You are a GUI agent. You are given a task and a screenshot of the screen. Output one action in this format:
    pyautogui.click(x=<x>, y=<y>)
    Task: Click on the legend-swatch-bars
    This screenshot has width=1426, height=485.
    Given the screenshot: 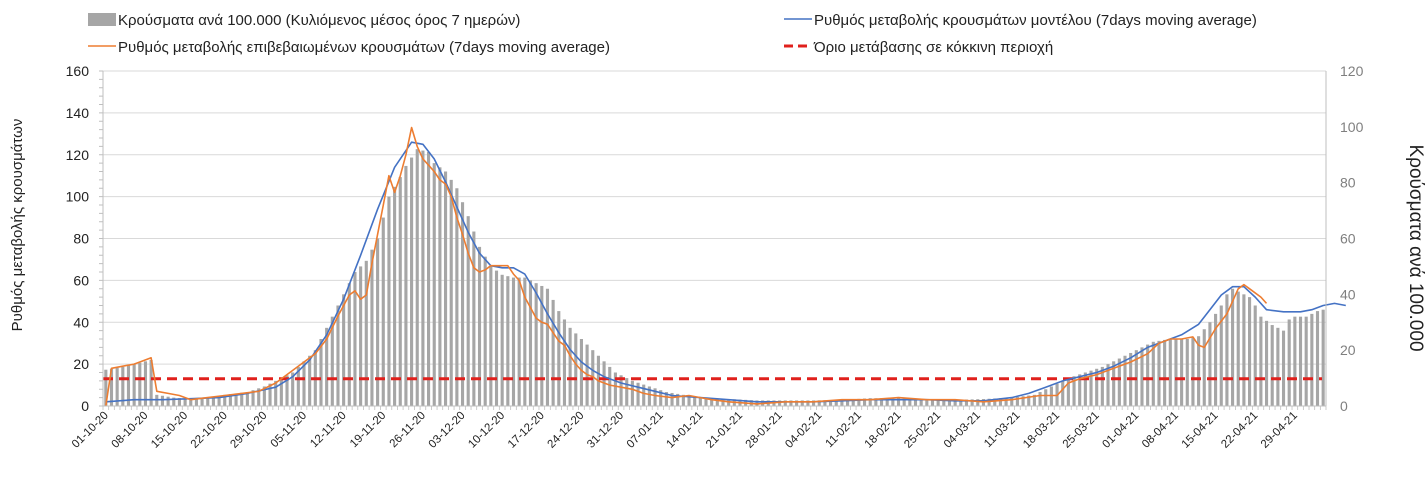 What is the action you would take?
    pyautogui.click(x=102, y=19)
    